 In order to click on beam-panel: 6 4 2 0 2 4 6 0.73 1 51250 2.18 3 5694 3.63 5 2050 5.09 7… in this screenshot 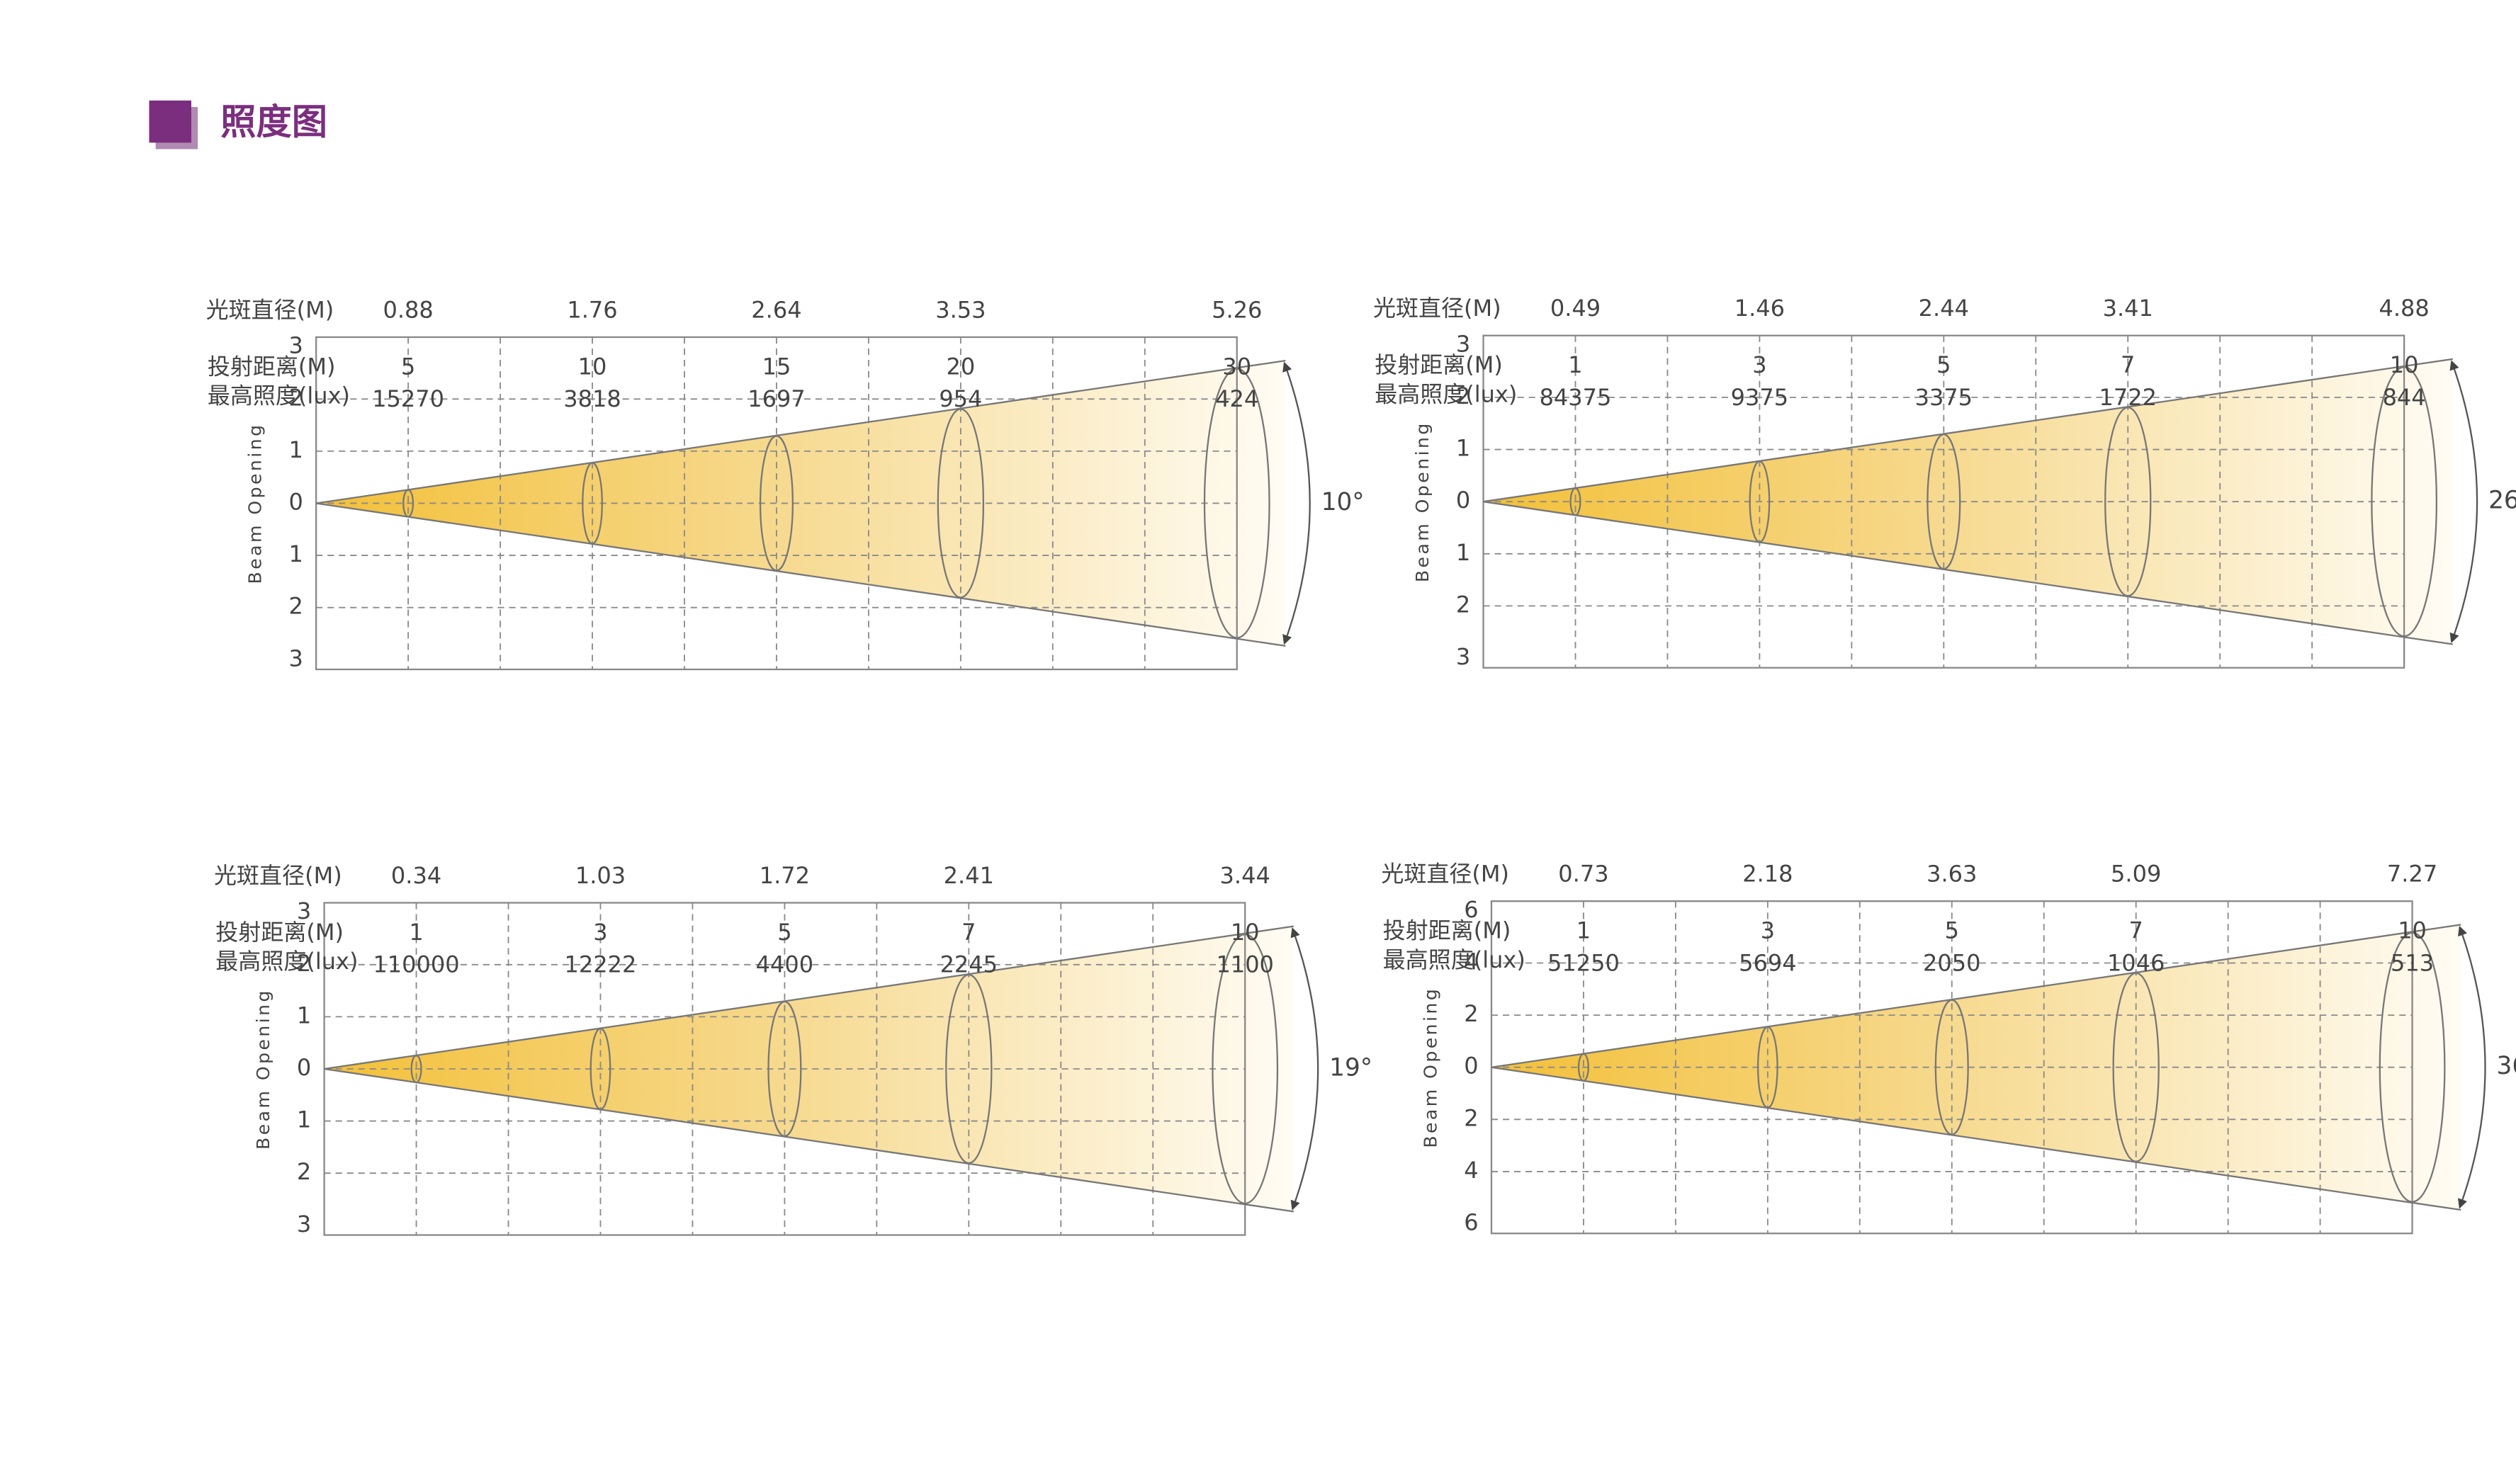, I will do `click(1948, 1048)`.